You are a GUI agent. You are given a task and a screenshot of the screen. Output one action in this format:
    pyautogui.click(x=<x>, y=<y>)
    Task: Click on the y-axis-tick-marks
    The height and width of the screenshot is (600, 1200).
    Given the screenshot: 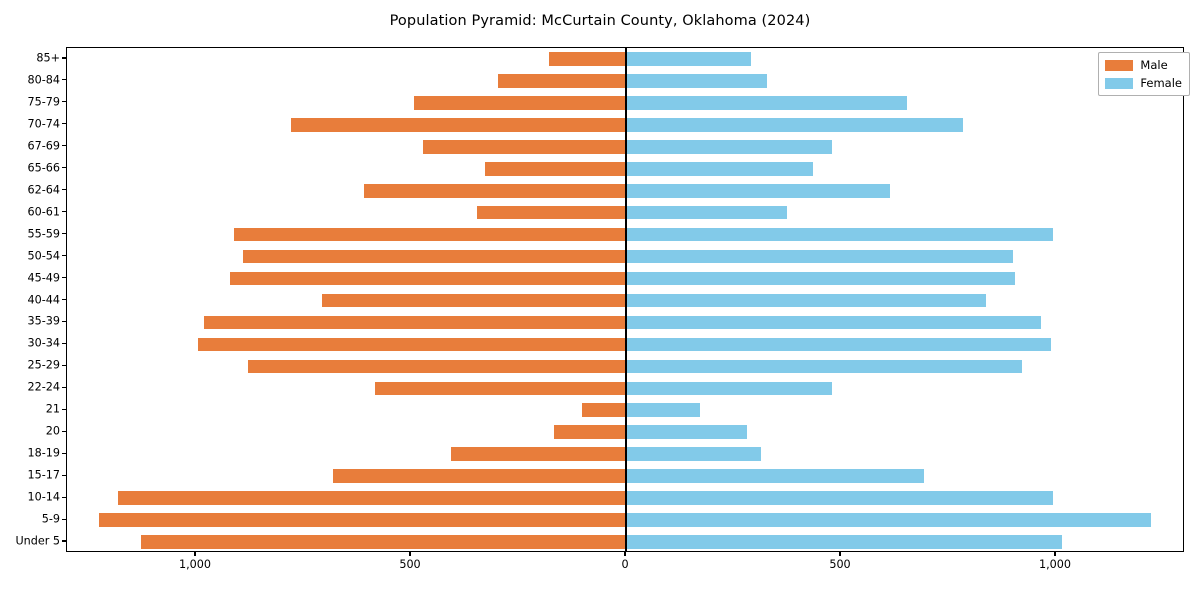 What is the action you would take?
    pyautogui.click(x=64, y=299)
    